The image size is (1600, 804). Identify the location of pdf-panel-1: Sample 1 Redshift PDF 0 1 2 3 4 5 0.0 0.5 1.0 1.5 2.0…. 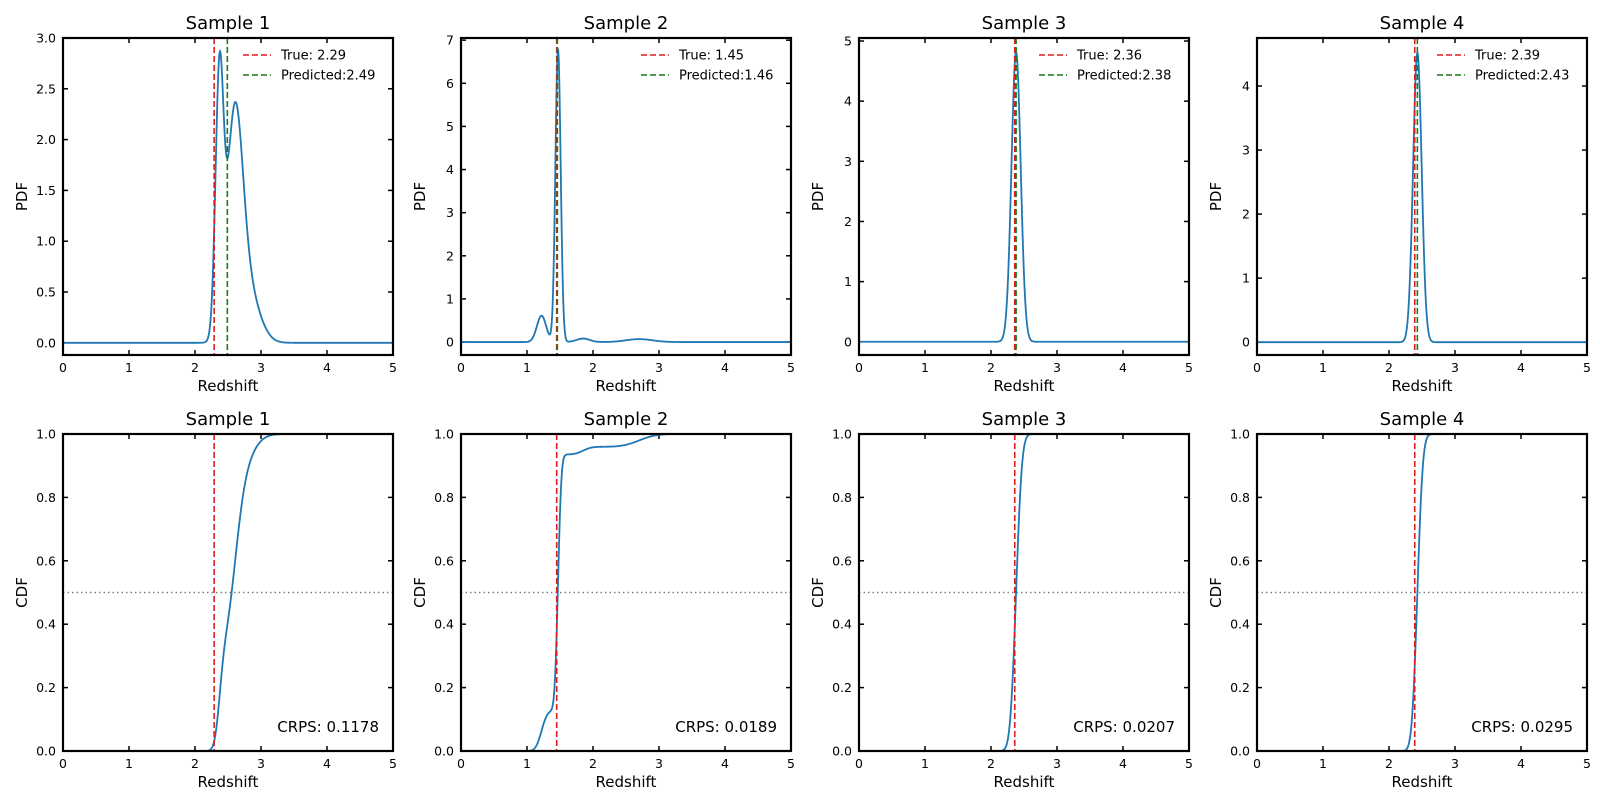
(205, 204).